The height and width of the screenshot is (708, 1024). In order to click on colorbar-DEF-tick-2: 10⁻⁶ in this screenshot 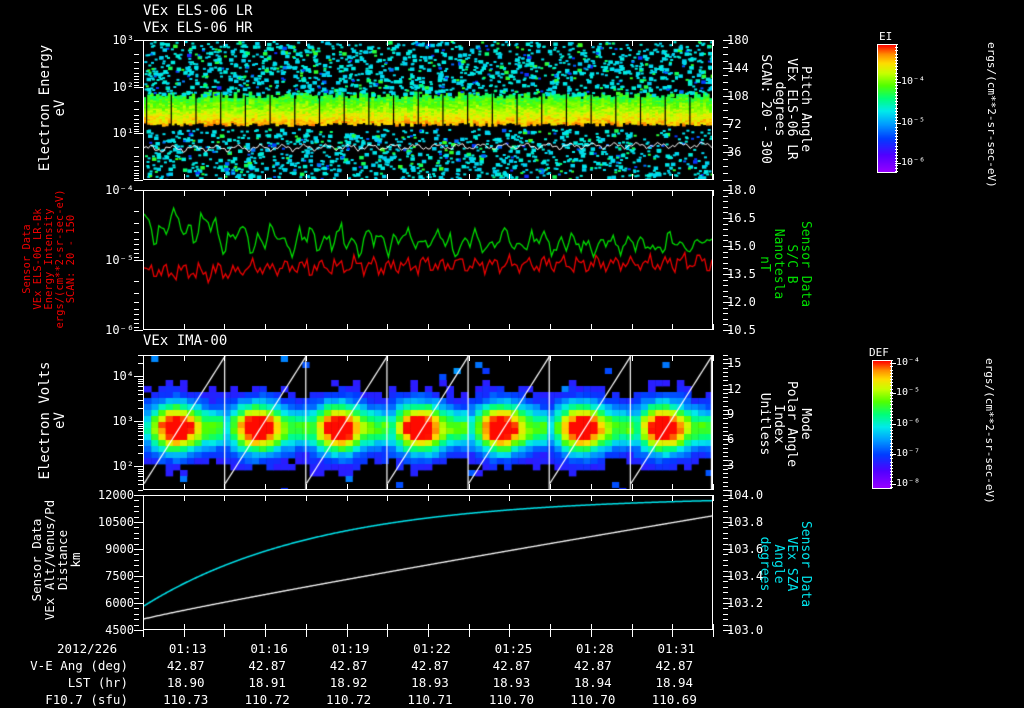, I will do `click(908, 423)`.